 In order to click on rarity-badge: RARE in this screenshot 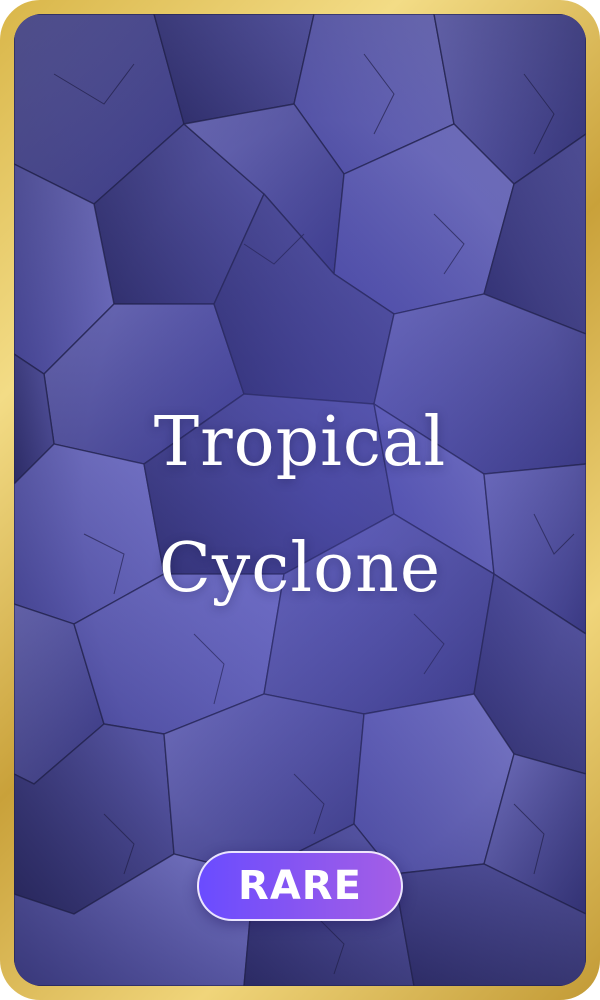, I will do `click(300, 886)`.